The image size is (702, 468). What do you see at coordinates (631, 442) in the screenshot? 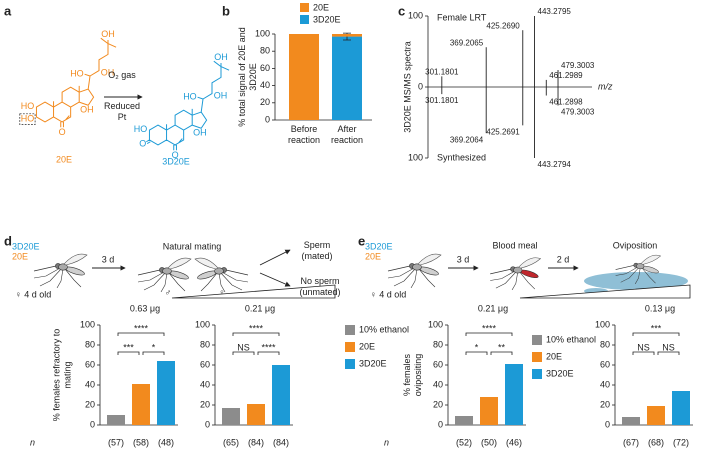
I see `n-label: (67)` at bounding box center [631, 442].